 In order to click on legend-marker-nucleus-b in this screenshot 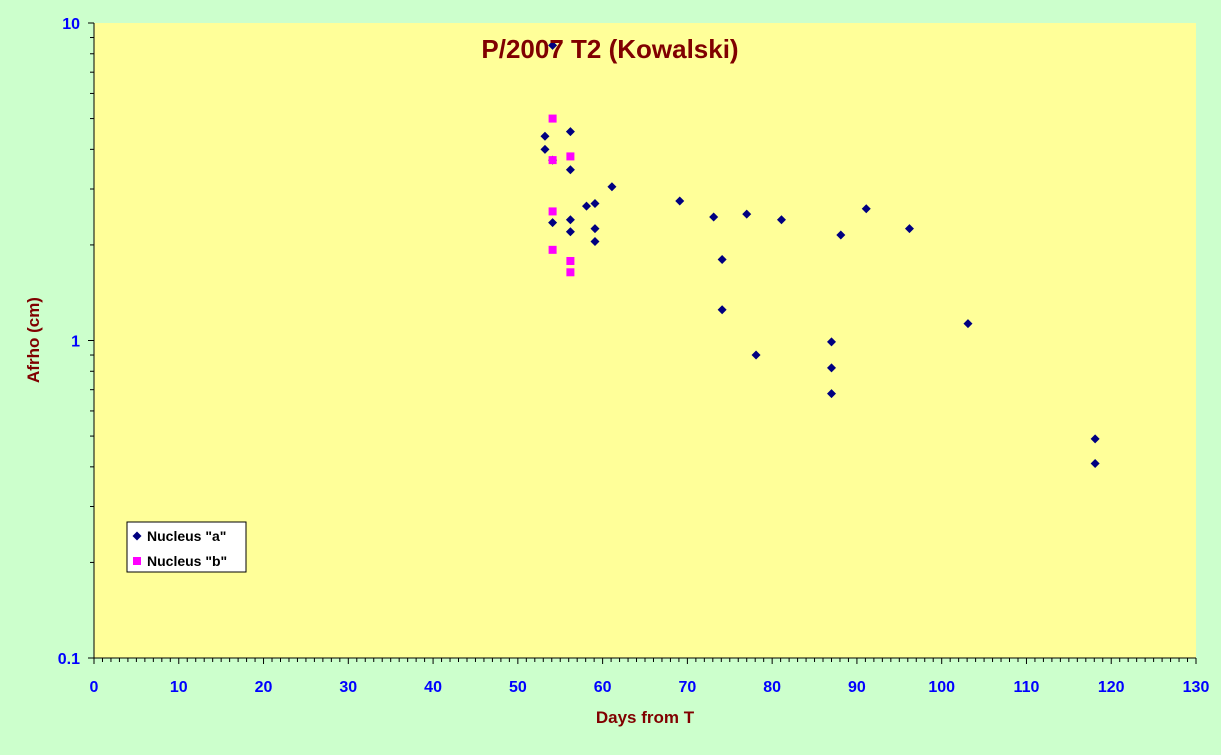, I will do `click(137, 561)`.